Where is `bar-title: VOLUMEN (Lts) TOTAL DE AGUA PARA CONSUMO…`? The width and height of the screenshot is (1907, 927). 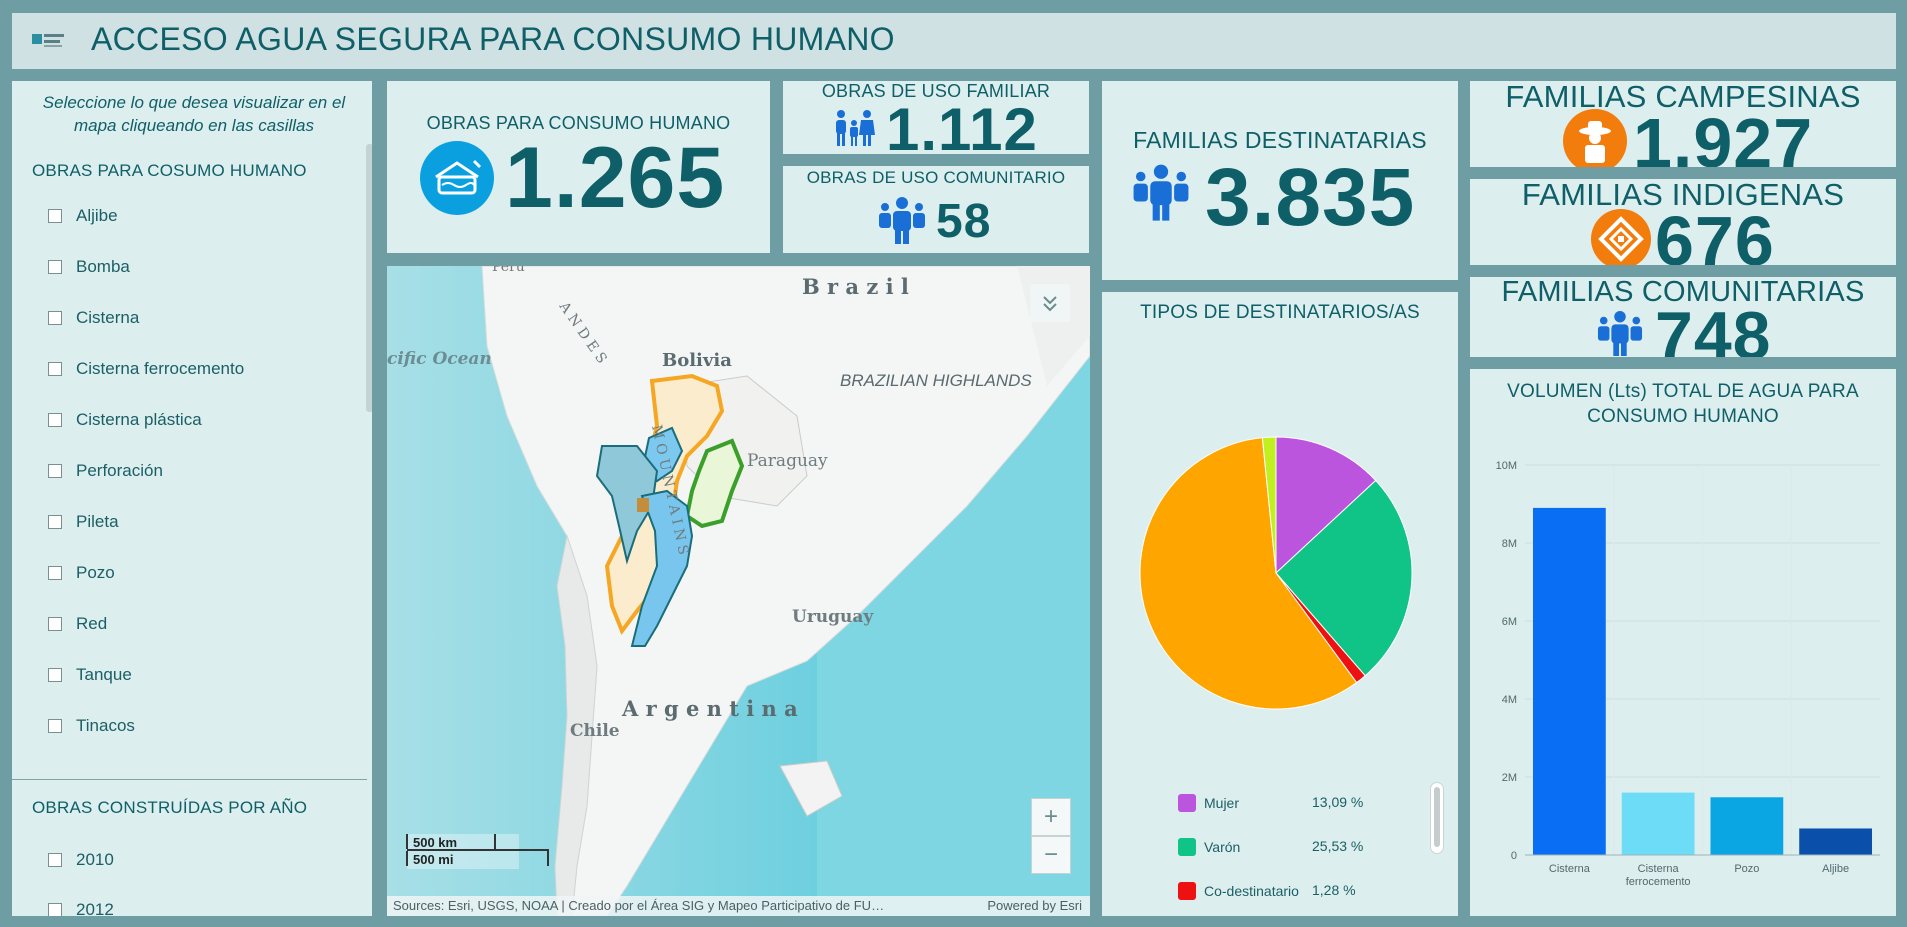
bar-title: VOLUMEN (Lts) TOTAL DE AGUA PARA CONSUMO… is located at coordinates (1683, 404).